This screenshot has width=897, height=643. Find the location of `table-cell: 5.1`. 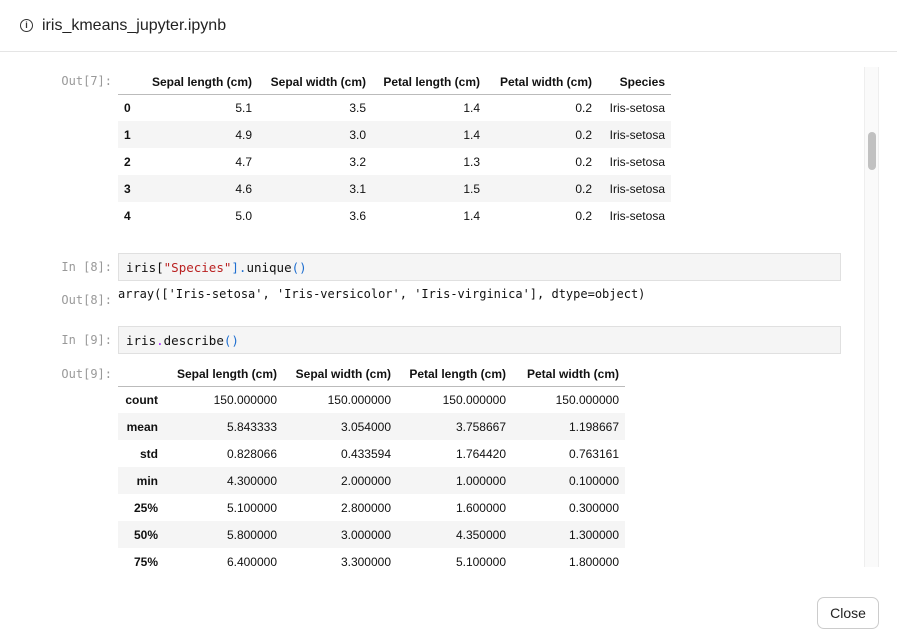

table-cell: 5.1 is located at coordinates (243, 107).